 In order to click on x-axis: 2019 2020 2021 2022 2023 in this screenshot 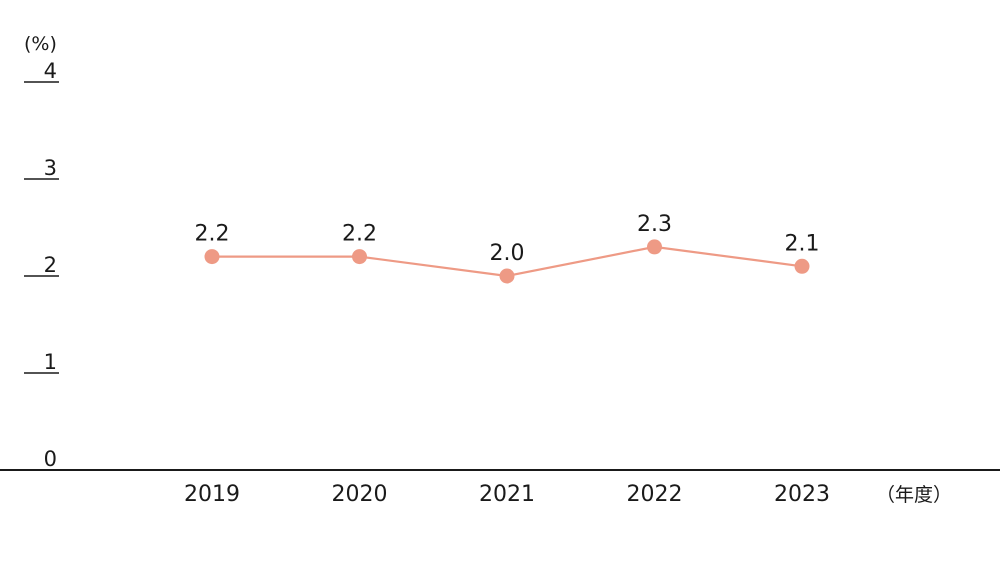, I will do `click(507, 494)`.